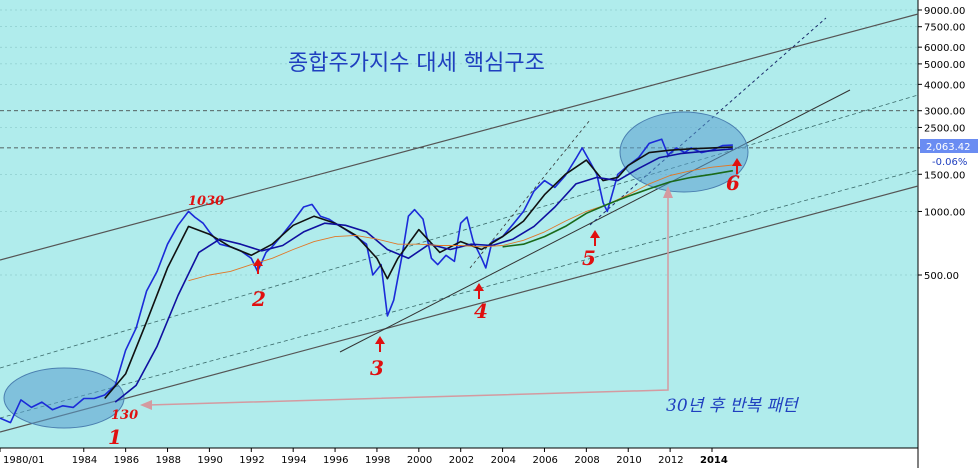  I want to click on y-tick-label: 7500.00, so click(944, 28).